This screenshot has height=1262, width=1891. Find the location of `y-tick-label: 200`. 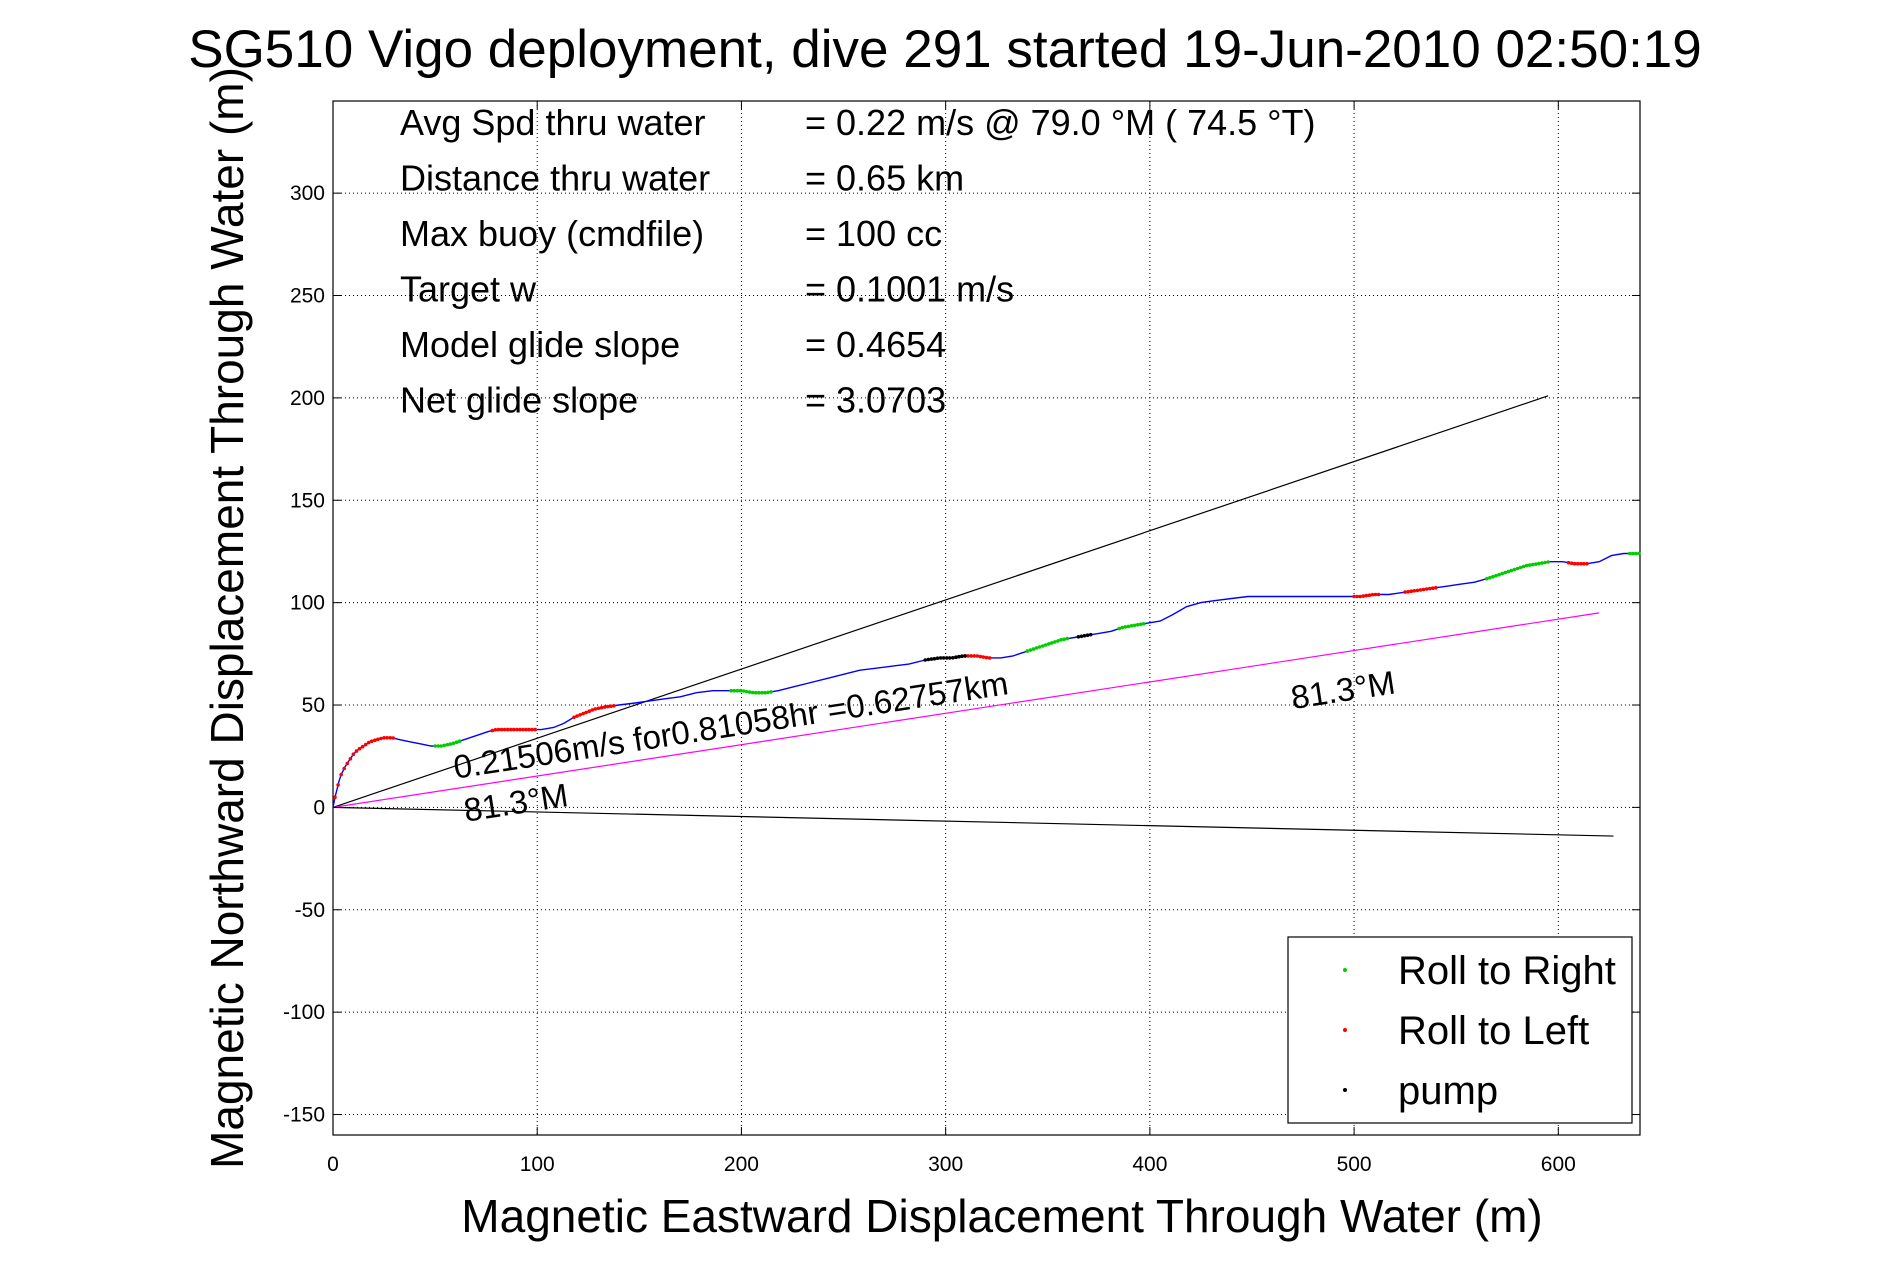

y-tick-label: 200 is located at coordinates (307, 398).